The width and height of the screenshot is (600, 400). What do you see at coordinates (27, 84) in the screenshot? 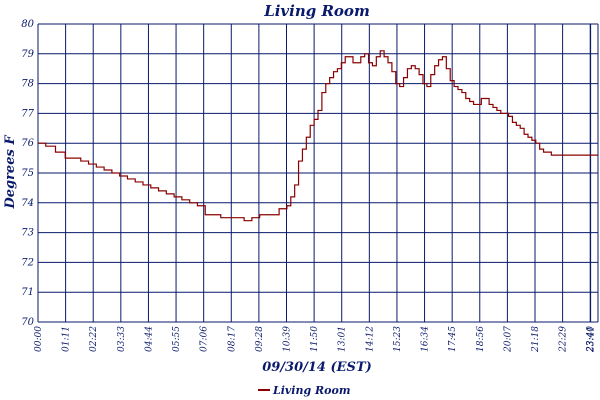
I see `y-tick-label: 78` at bounding box center [27, 84].